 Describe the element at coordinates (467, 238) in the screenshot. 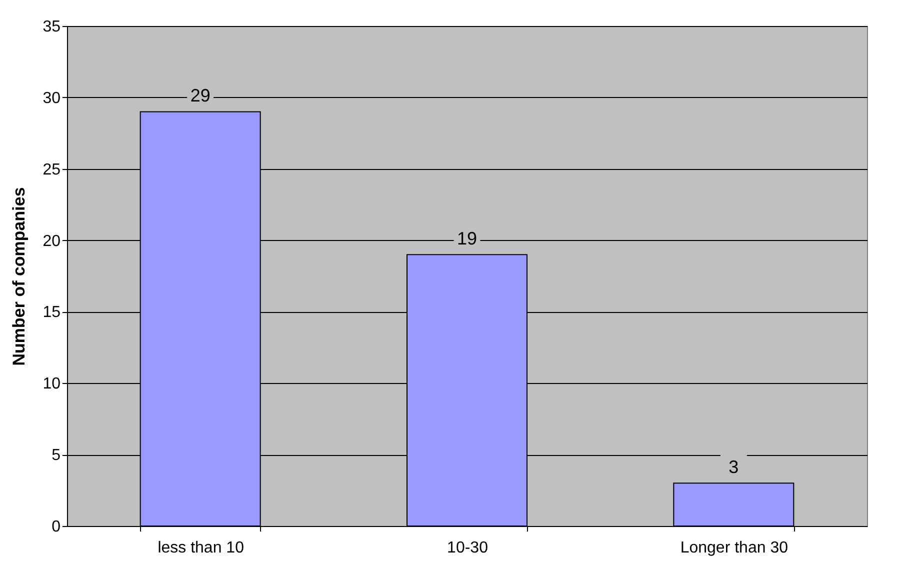

I see `data-label: 19` at that location.